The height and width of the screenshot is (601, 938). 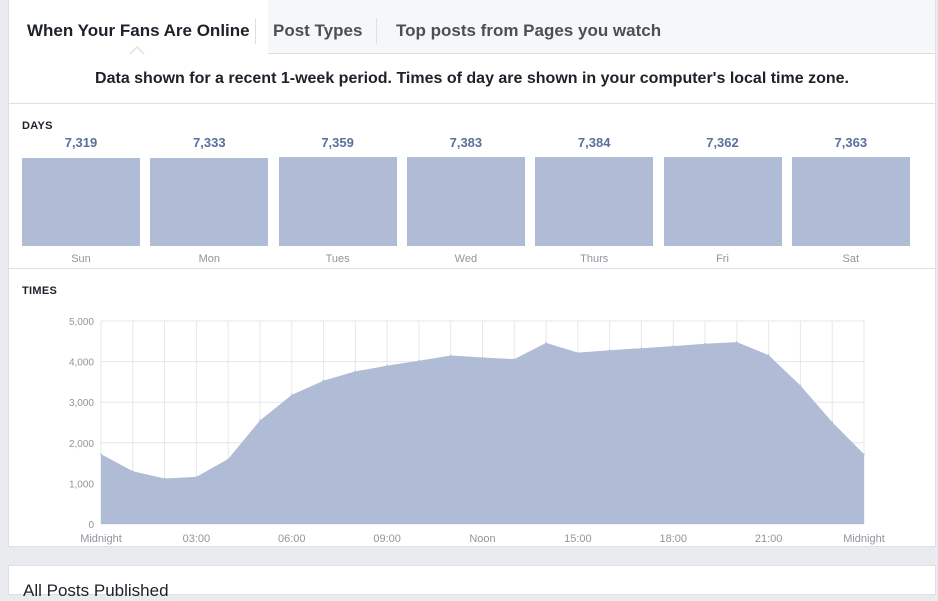 I want to click on tab-when-fans-online: When Your Fans Are Online, so click(x=138, y=27).